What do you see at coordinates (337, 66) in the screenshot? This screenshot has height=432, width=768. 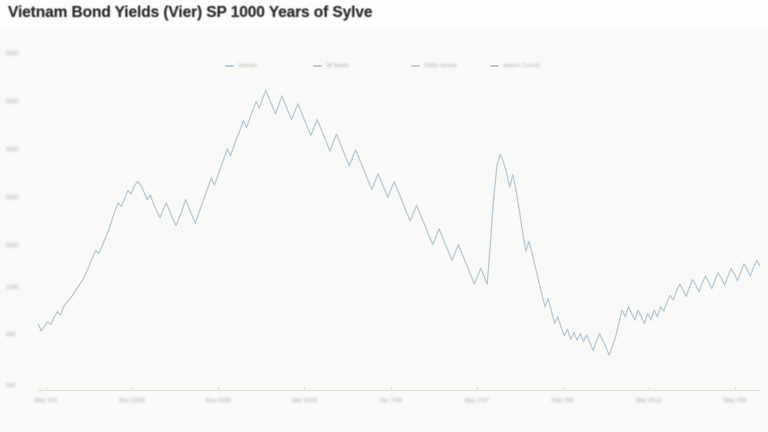 I see `legend-label: SP Bonds` at bounding box center [337, 66].